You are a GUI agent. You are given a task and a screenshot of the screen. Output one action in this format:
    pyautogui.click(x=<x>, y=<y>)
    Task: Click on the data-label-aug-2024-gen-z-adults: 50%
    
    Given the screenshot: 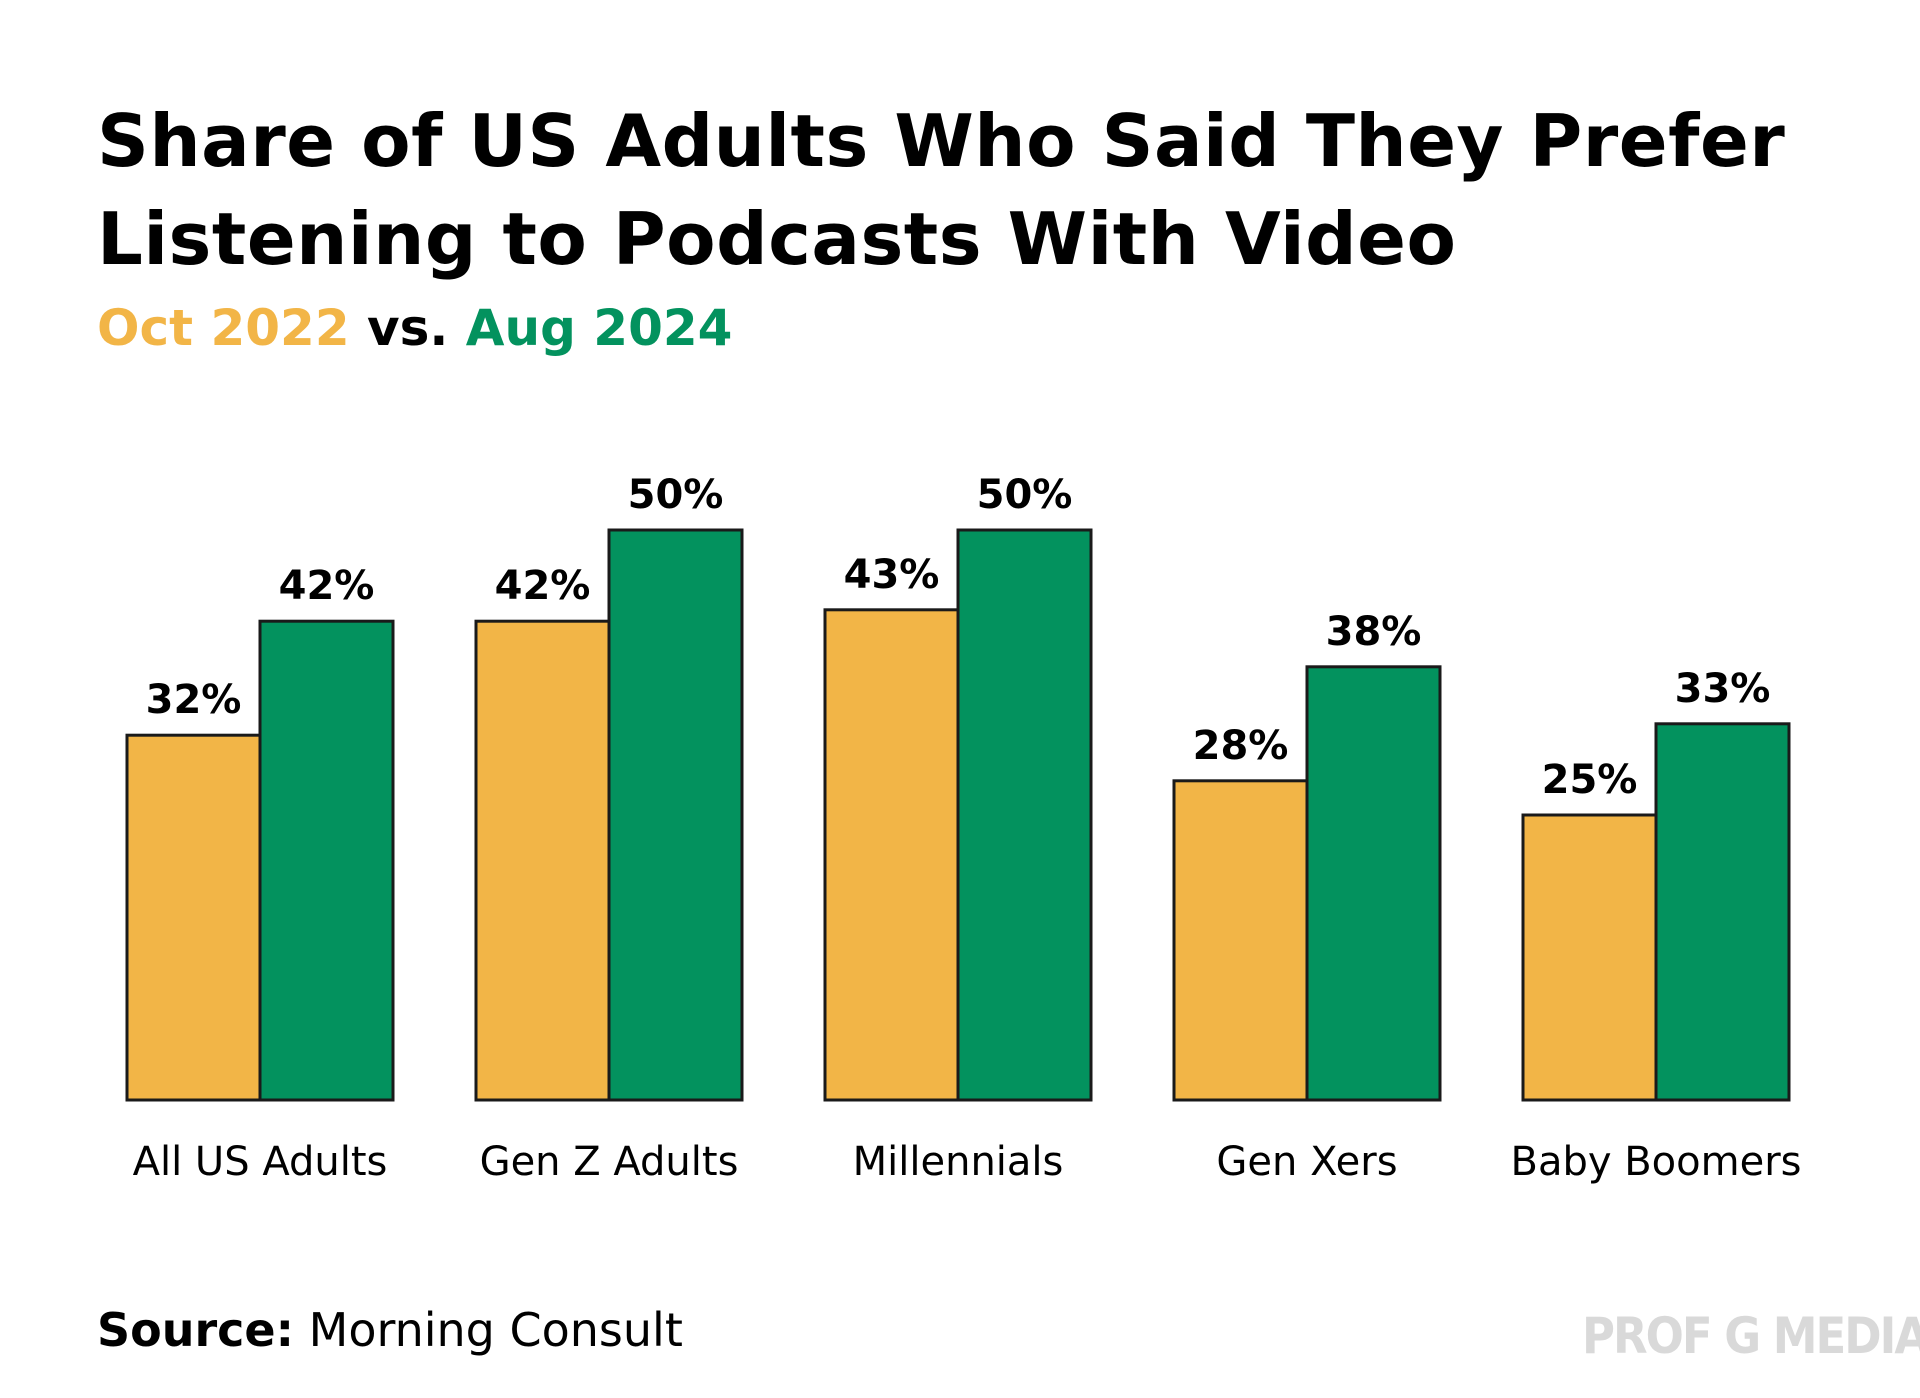 What is the action you would take?
    pyautogui.click(x=676, y=495)
    